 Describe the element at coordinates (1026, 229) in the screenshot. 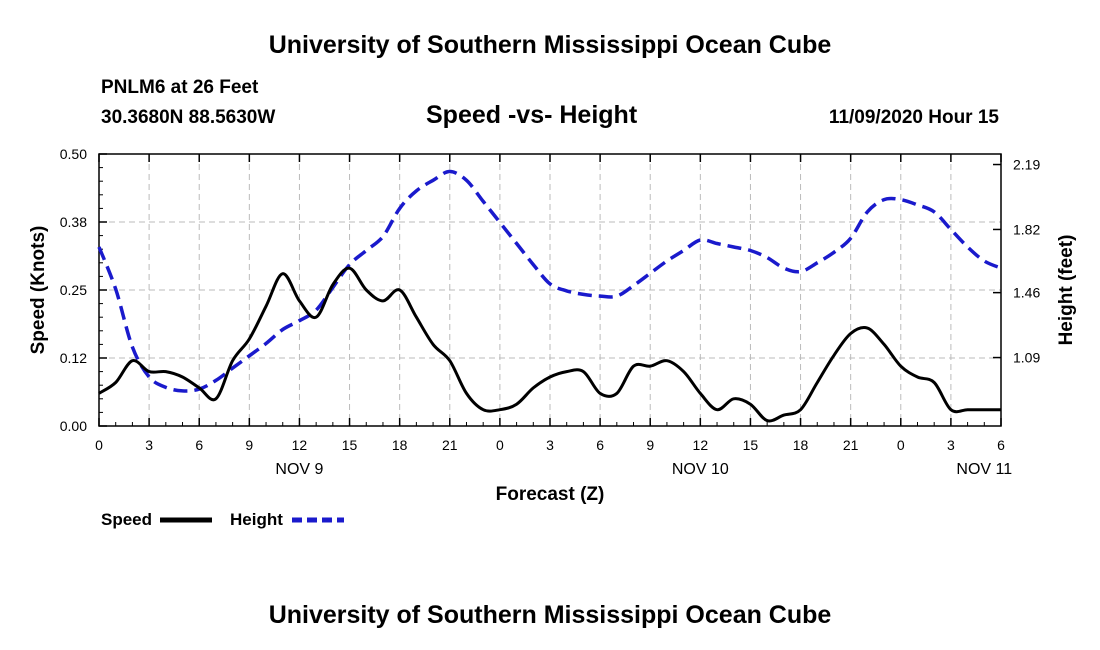

I see `y2-tick-label: 1.82` at that location.